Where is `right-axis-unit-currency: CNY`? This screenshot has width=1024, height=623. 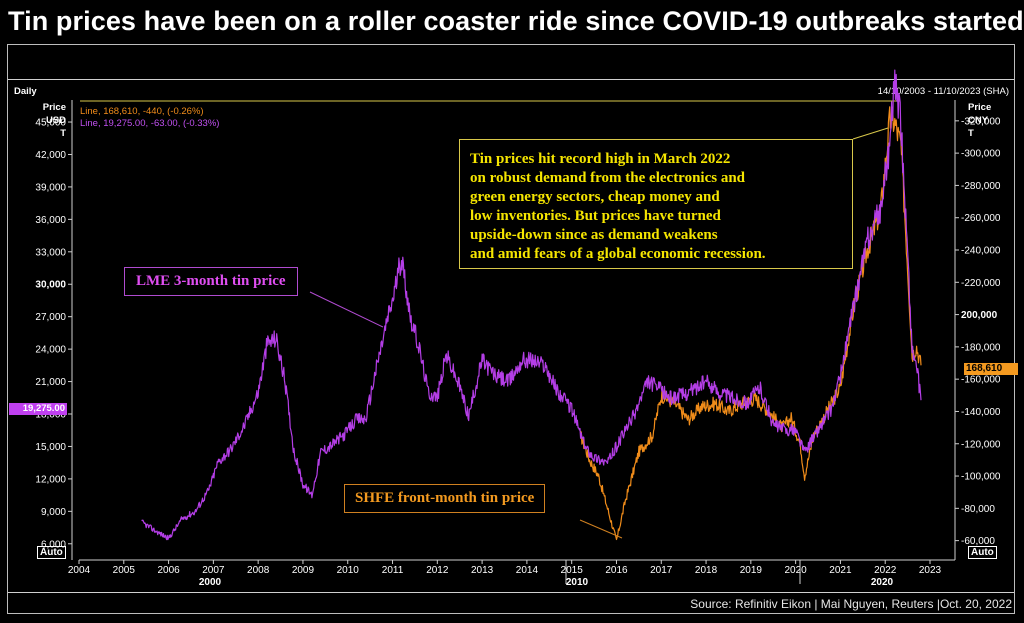 right-axis-unit-currency: CNY is located at coordinates (978, 120).